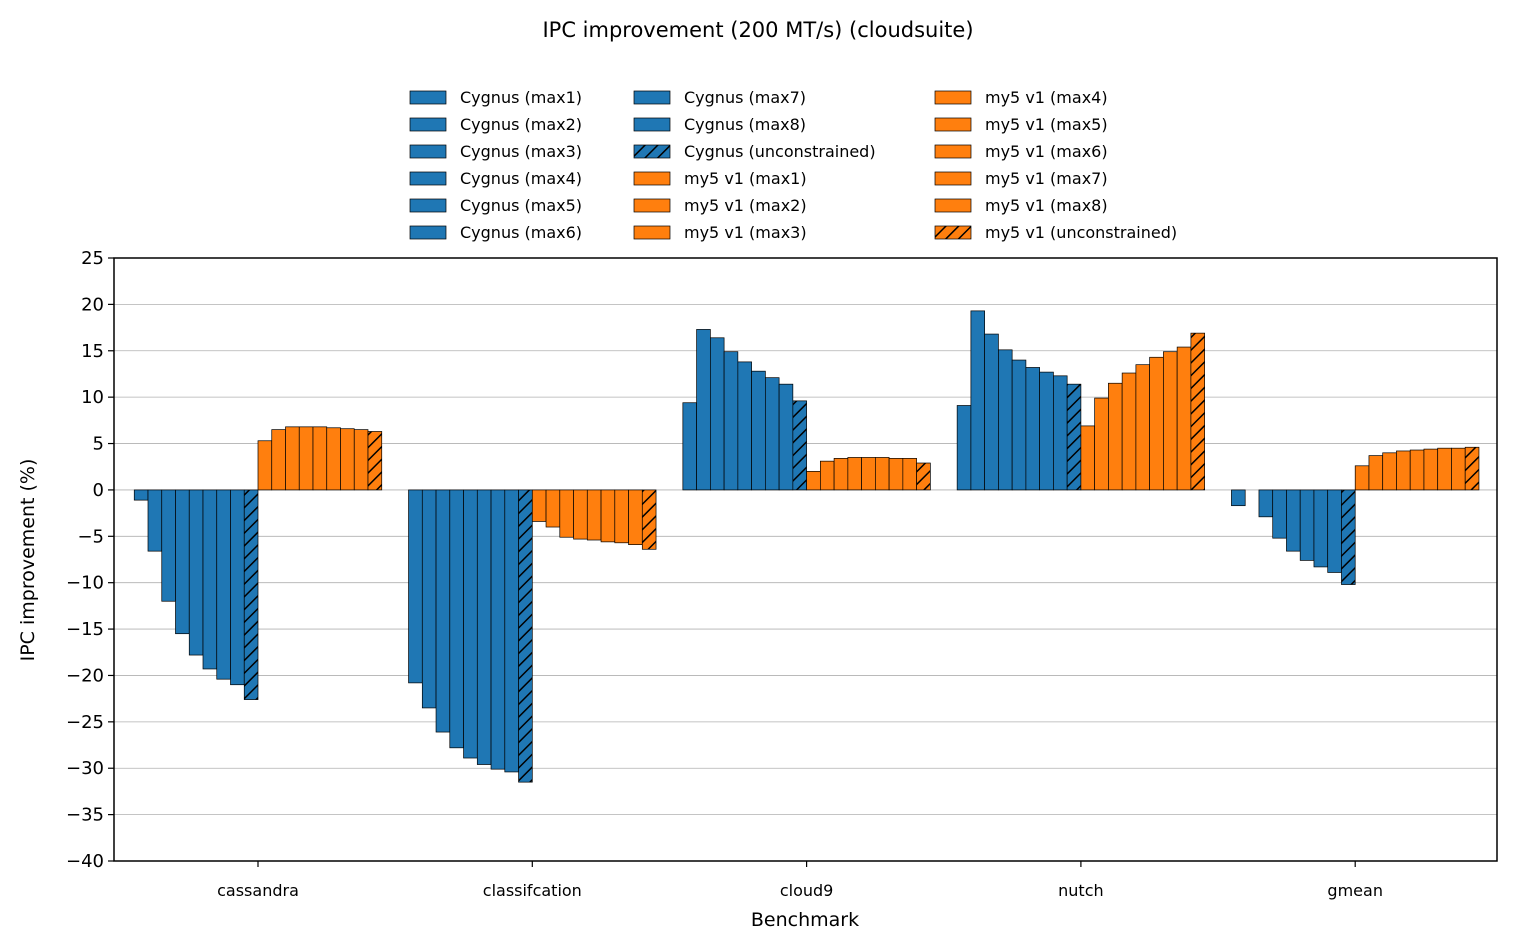  Describe the element at coordinates (85, 815) in the screenshot. I see `y-tick-label: −35` at that location.